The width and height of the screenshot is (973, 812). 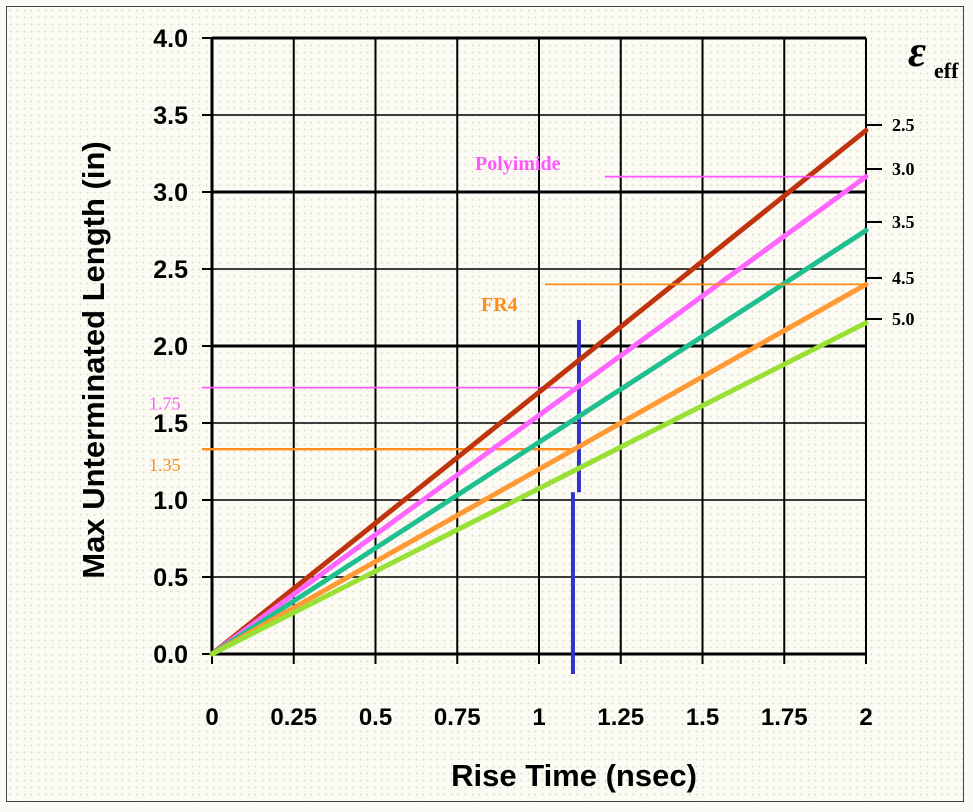 I want to click on y-tick-label: 2.0, so click(x=170, y=347).